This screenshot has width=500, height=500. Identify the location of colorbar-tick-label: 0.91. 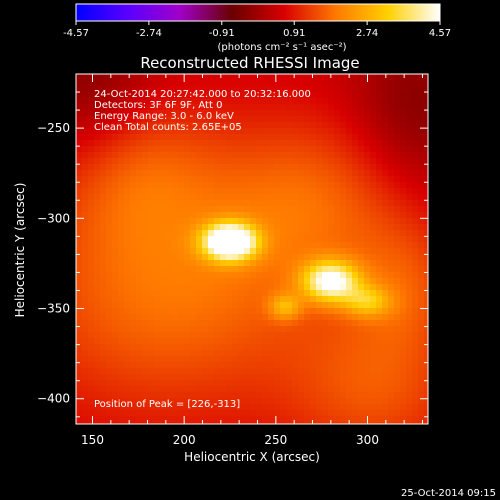
(294, 33).